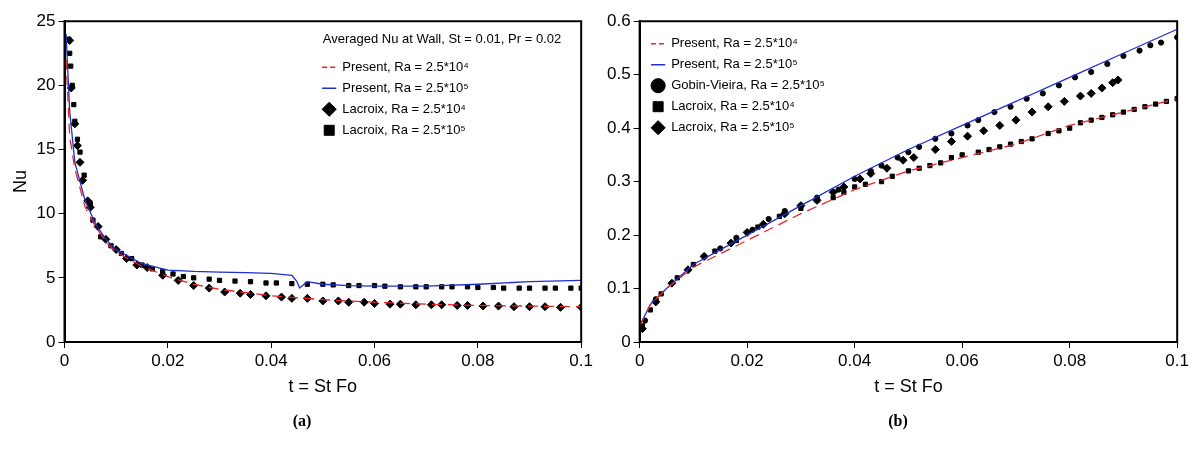 Image resolution: width=1200 pixels, height=458 pixels. Describe the element at coordinates (618, 181) in the screenshot. I see `y-tick-label: 0.3` at that location.